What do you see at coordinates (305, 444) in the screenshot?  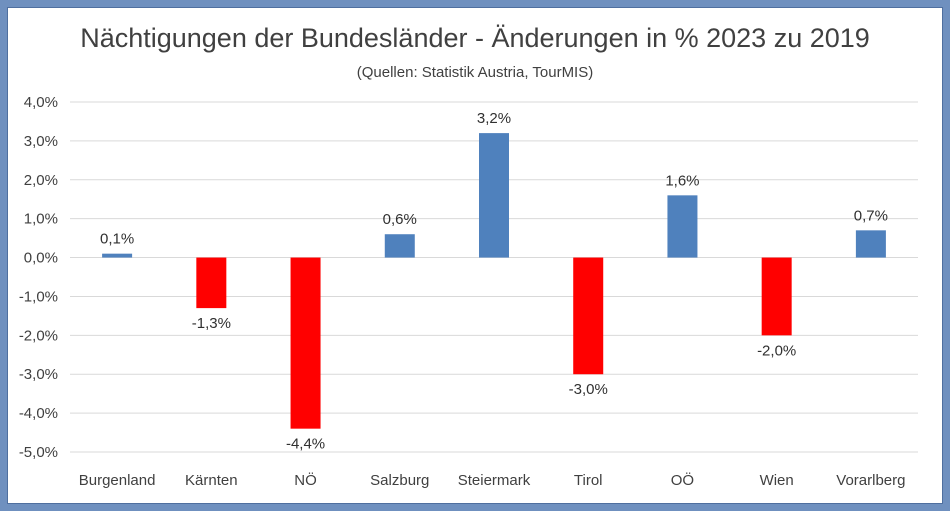 I see `data-label: -4,4%` at bounding box center [305, 444].